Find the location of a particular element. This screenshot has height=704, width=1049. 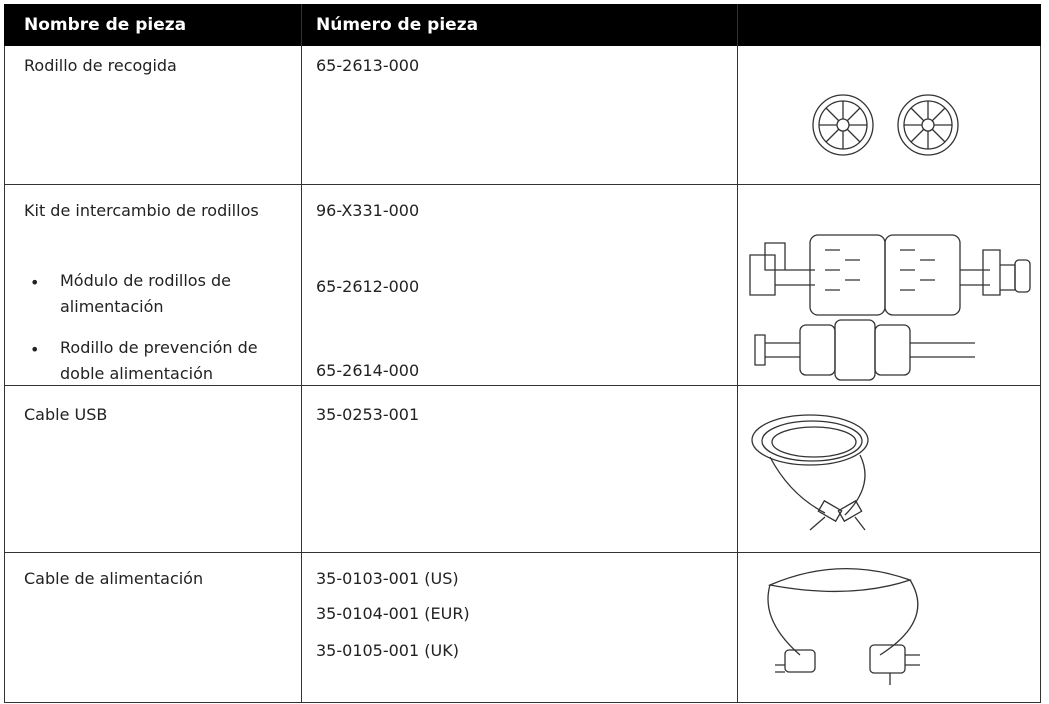

usb-cable-image is located at coordinates (810, 472).